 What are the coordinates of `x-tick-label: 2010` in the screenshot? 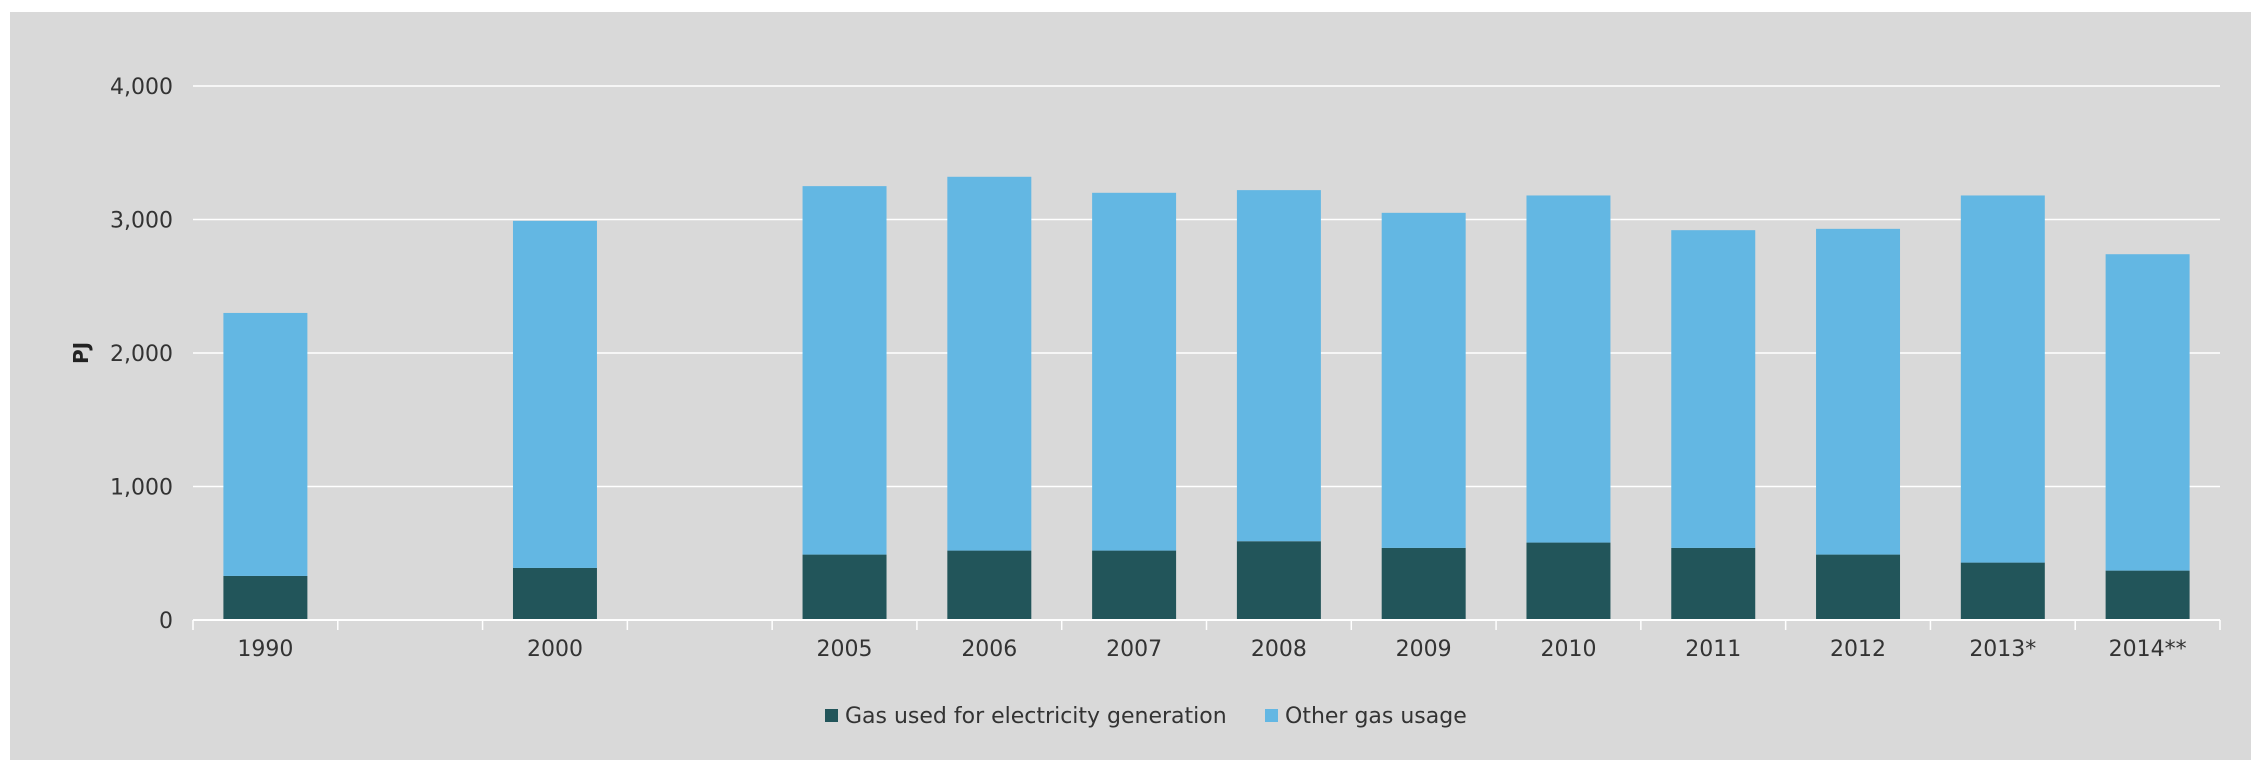 It's located at (1568, 649).